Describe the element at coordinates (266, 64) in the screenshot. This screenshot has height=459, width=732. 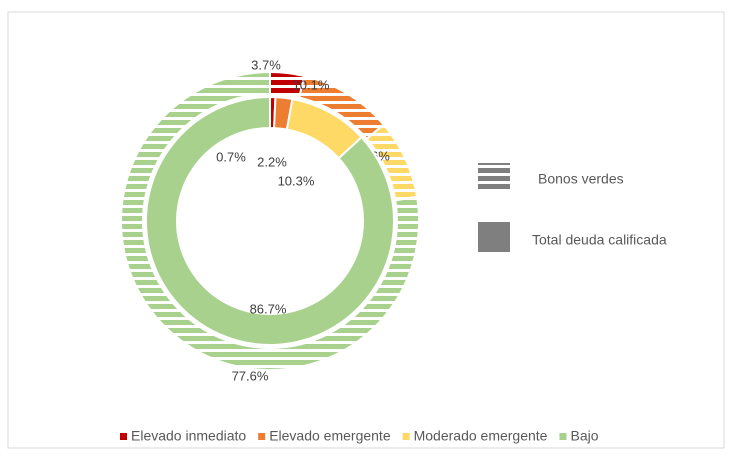
I see `data-label: 3.7%` at that location.